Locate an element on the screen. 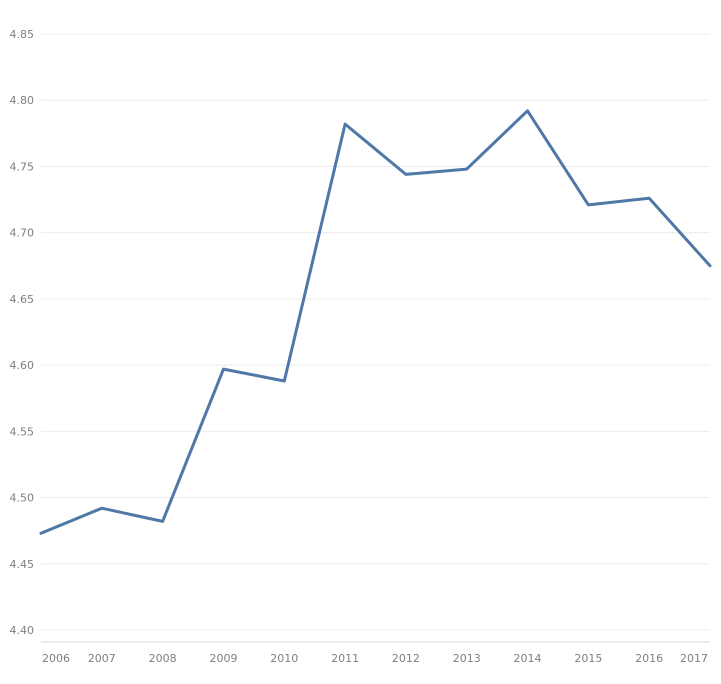 The height and width of the screenshot is (684, 721). y-tick-label: 4.60 is located at coordinates (22, 365).